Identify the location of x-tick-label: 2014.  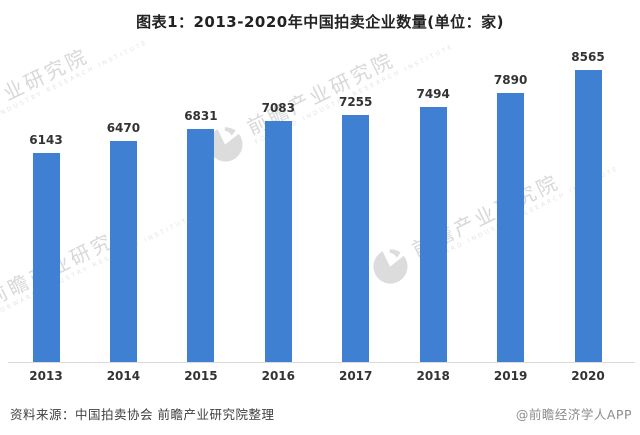
(123, 376).